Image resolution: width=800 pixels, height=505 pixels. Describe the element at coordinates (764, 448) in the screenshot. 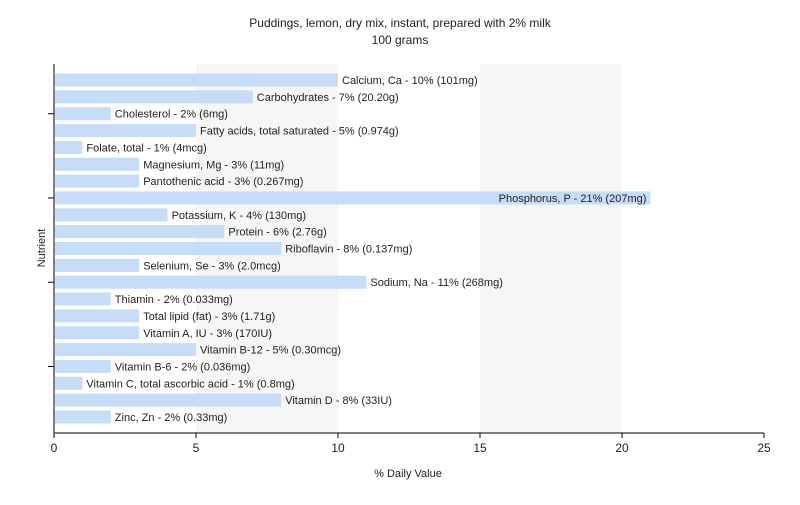

I see `x-tick-label: 25` at that location.